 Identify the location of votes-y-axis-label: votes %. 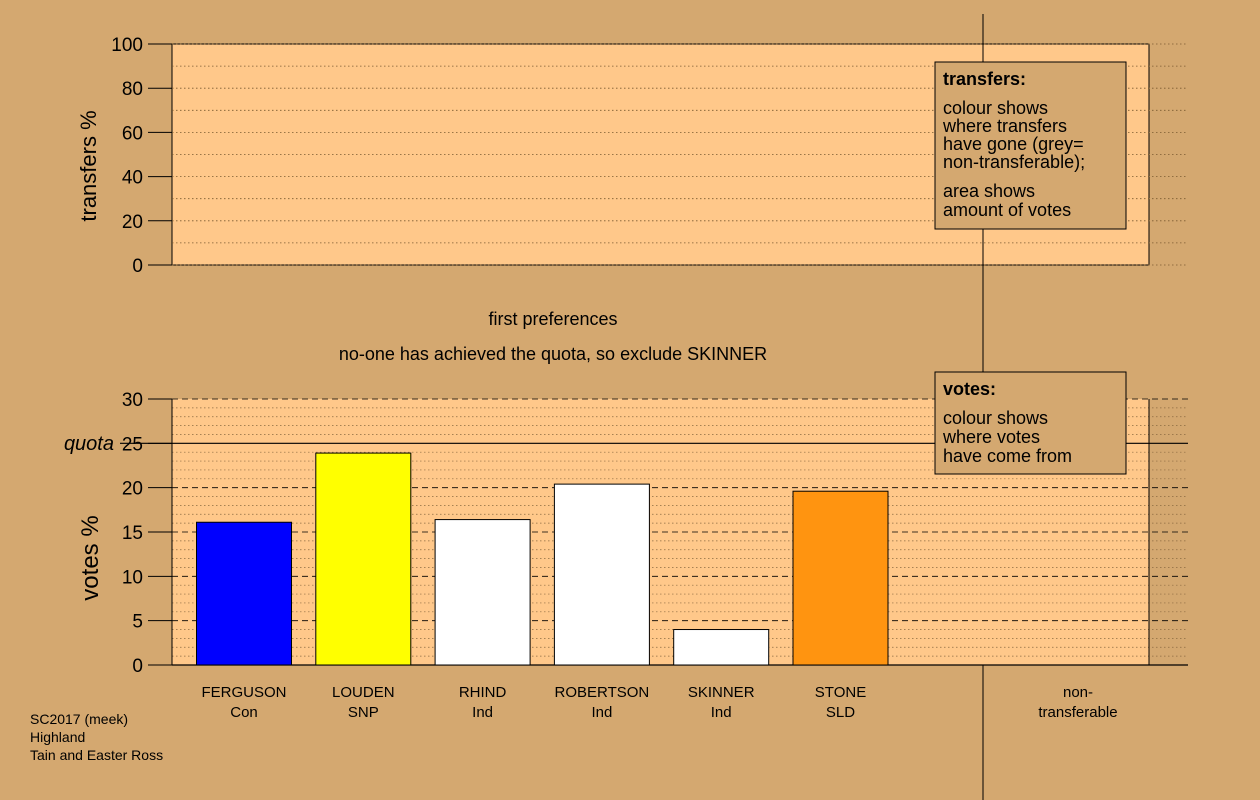
(90, 557).